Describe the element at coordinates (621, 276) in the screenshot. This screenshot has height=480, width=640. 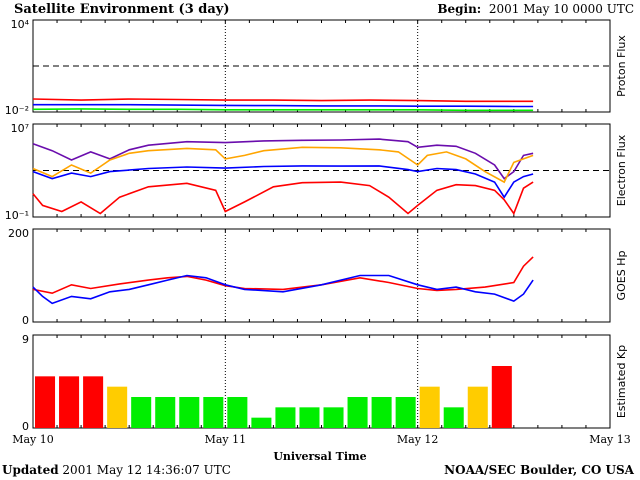
I see `panel-label: GOES Hp` at that location.